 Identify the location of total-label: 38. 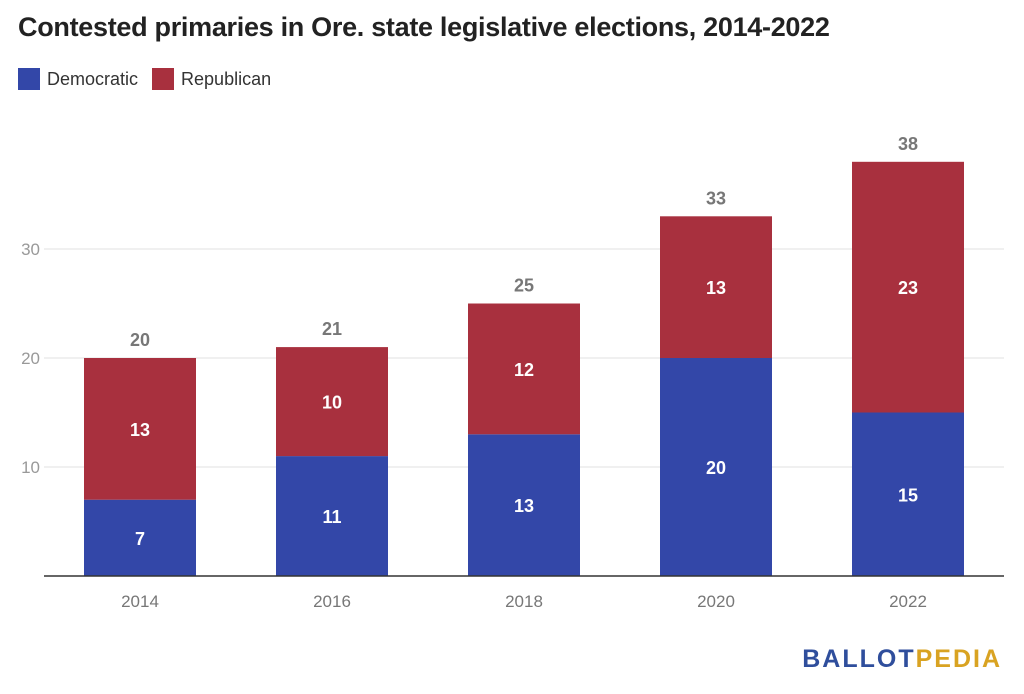
(908, 144).